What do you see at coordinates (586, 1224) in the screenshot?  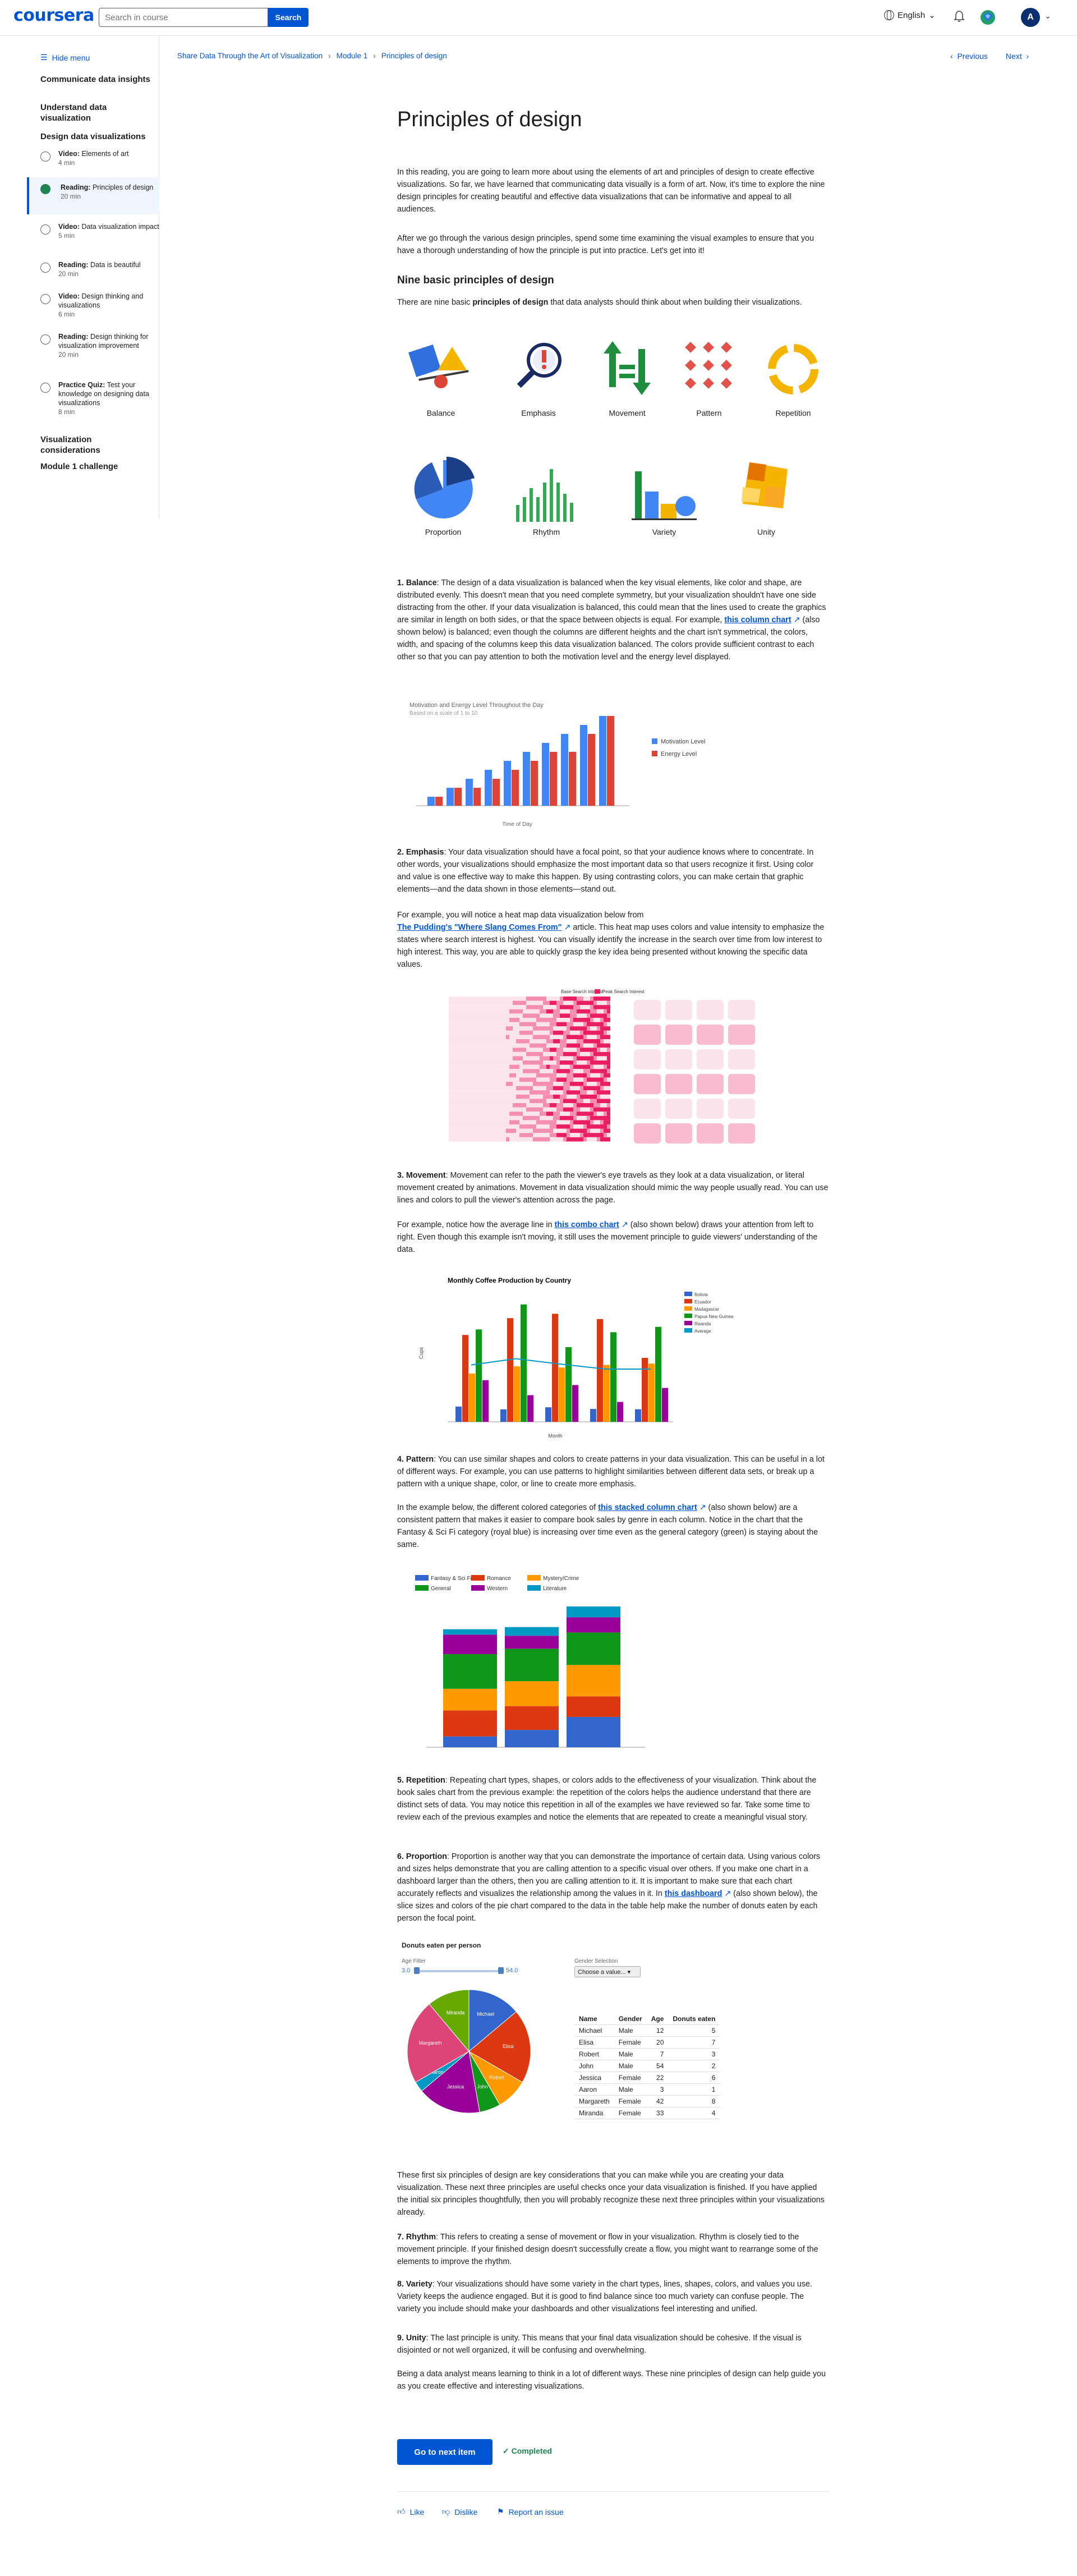 I see `combo-chart-link: this combo chart` at bounding box center [586, 1224].